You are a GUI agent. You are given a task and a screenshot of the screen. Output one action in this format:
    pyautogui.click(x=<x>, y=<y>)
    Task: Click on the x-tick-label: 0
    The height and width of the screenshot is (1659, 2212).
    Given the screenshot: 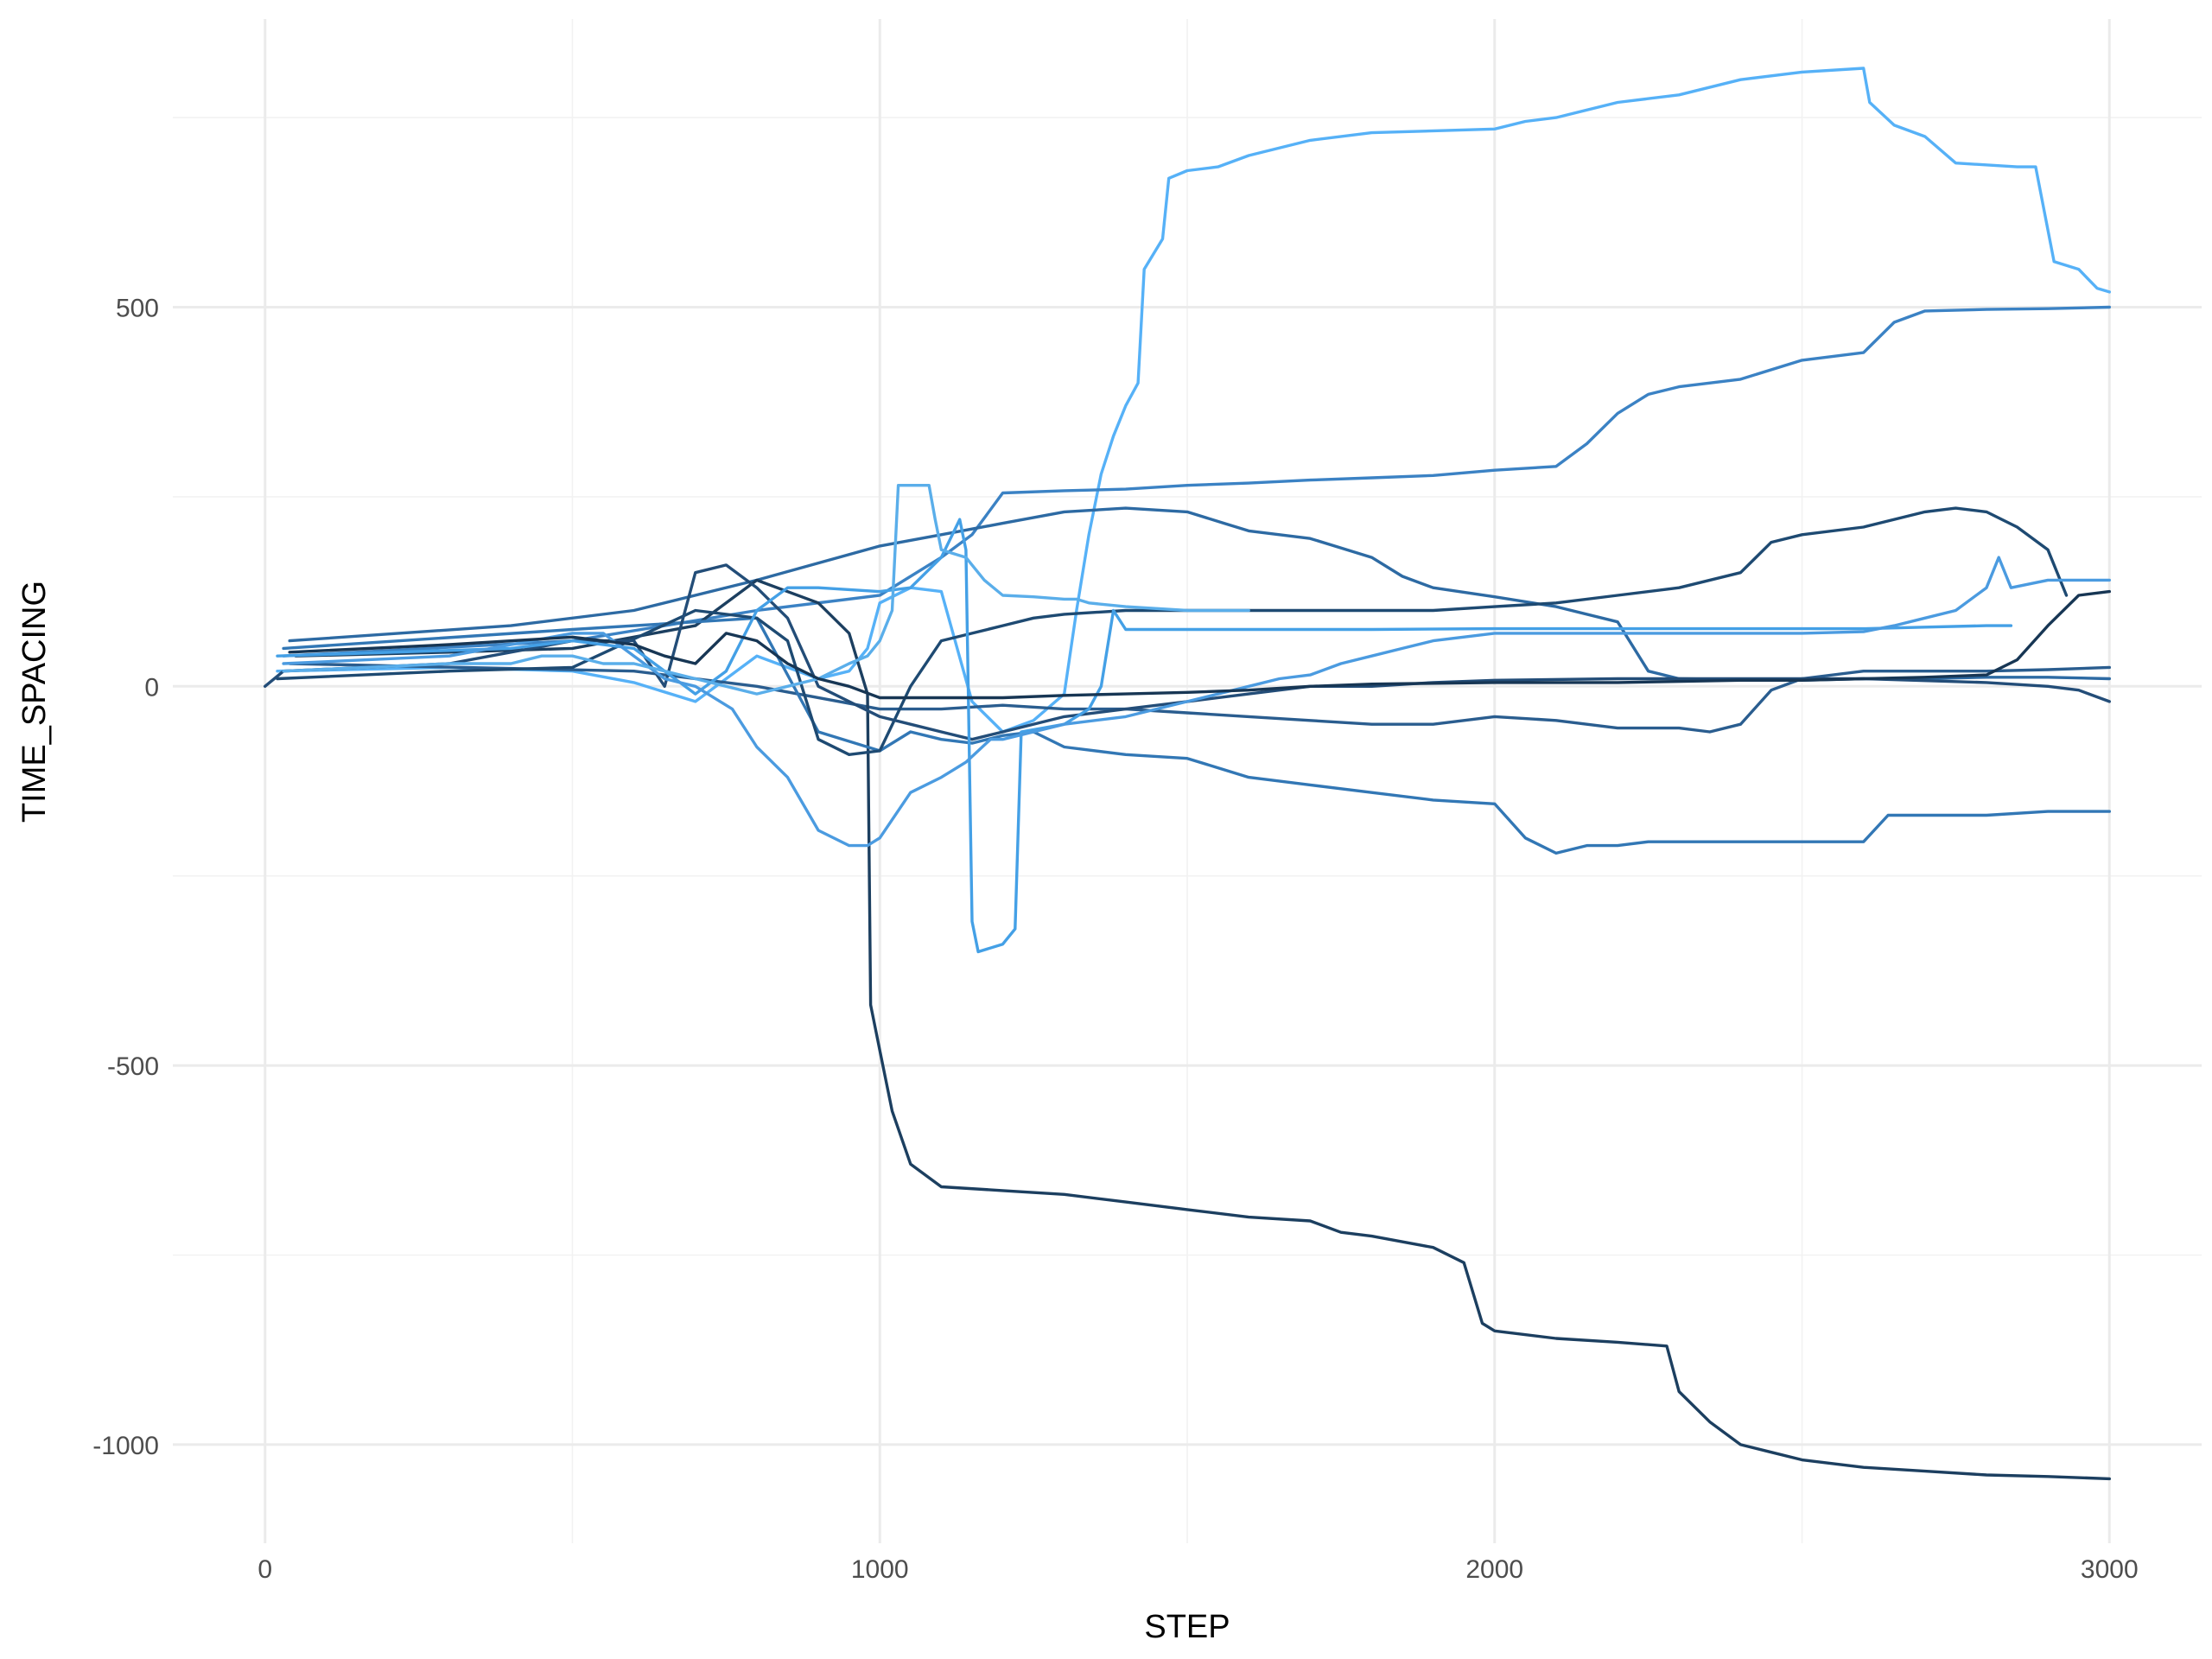 What is the action you would take?
    pyautogui.click(x=264, y=1569)
    